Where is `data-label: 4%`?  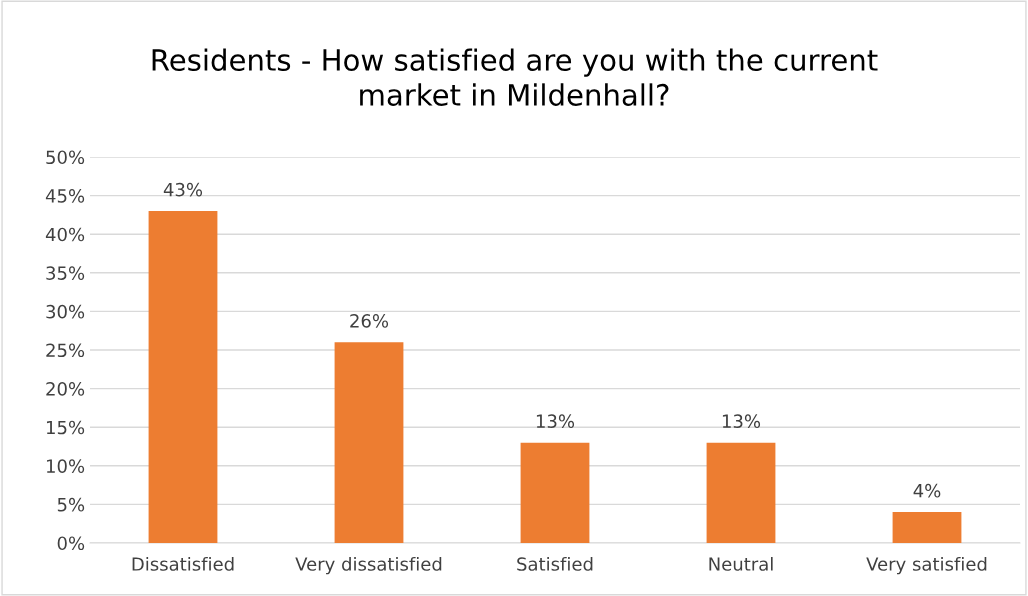
data-label: 4% is located at coordinates (927, 490).